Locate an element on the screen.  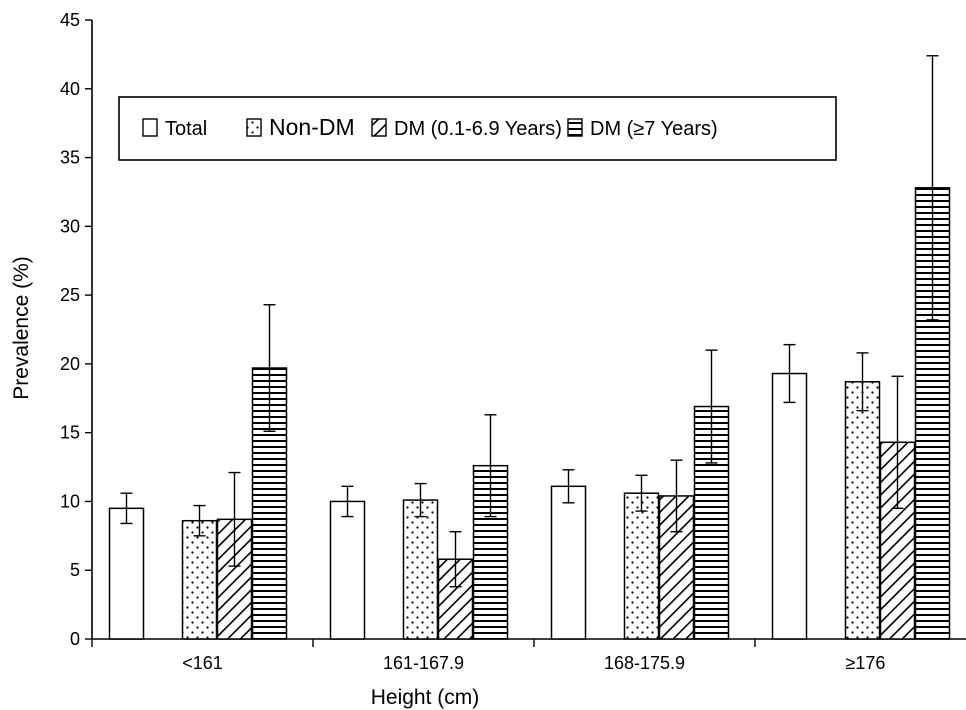
y-tick-label: 25 is located at coordinates (70, 295).